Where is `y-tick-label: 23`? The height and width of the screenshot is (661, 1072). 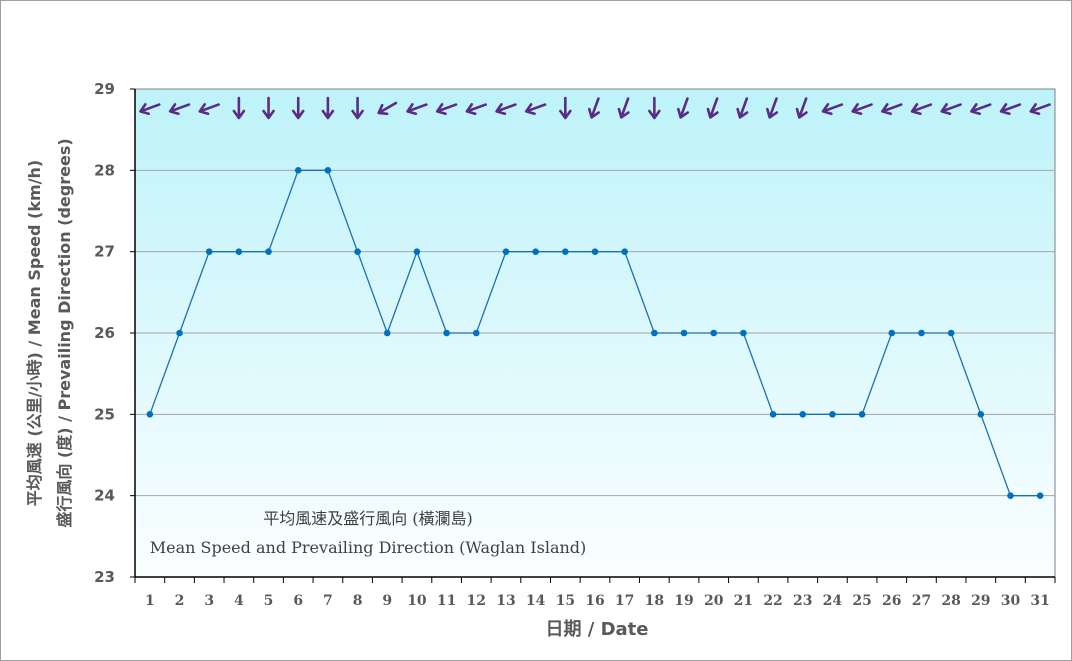 y-tick-label: 23 is located at coordinates (104, 577).